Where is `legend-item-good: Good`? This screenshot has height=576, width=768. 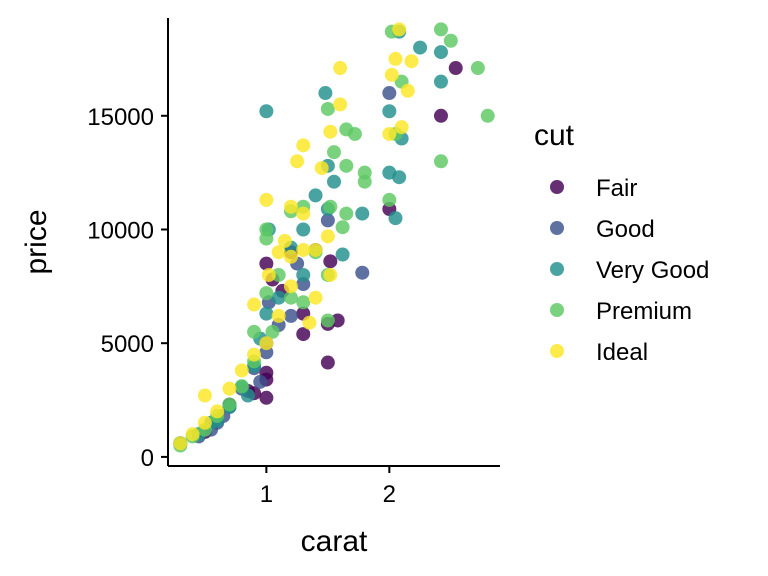
legend-item-good: Good is located at coordinates (602, 229).